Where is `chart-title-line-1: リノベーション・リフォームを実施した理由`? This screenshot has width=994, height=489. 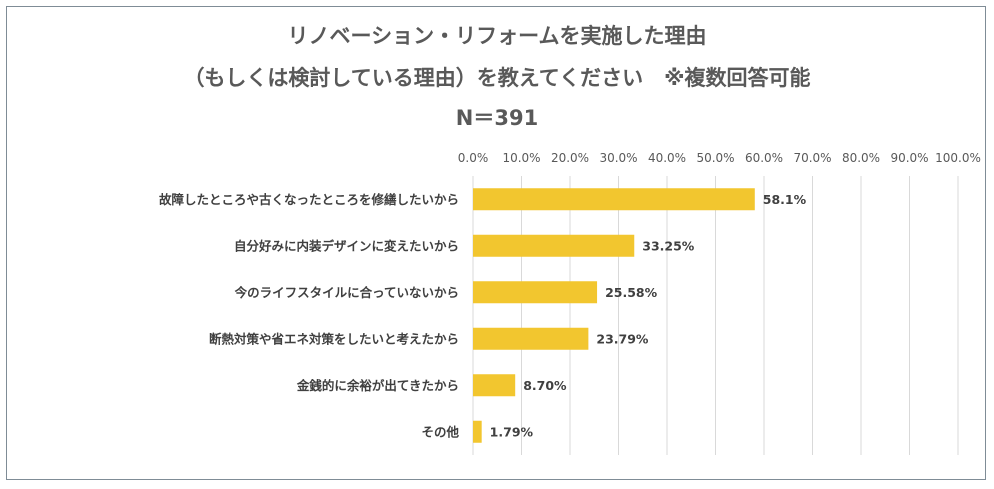
chart-title-line-1: リノベーション・リフォームを実施した理由 is located at coordinates (497, 36).